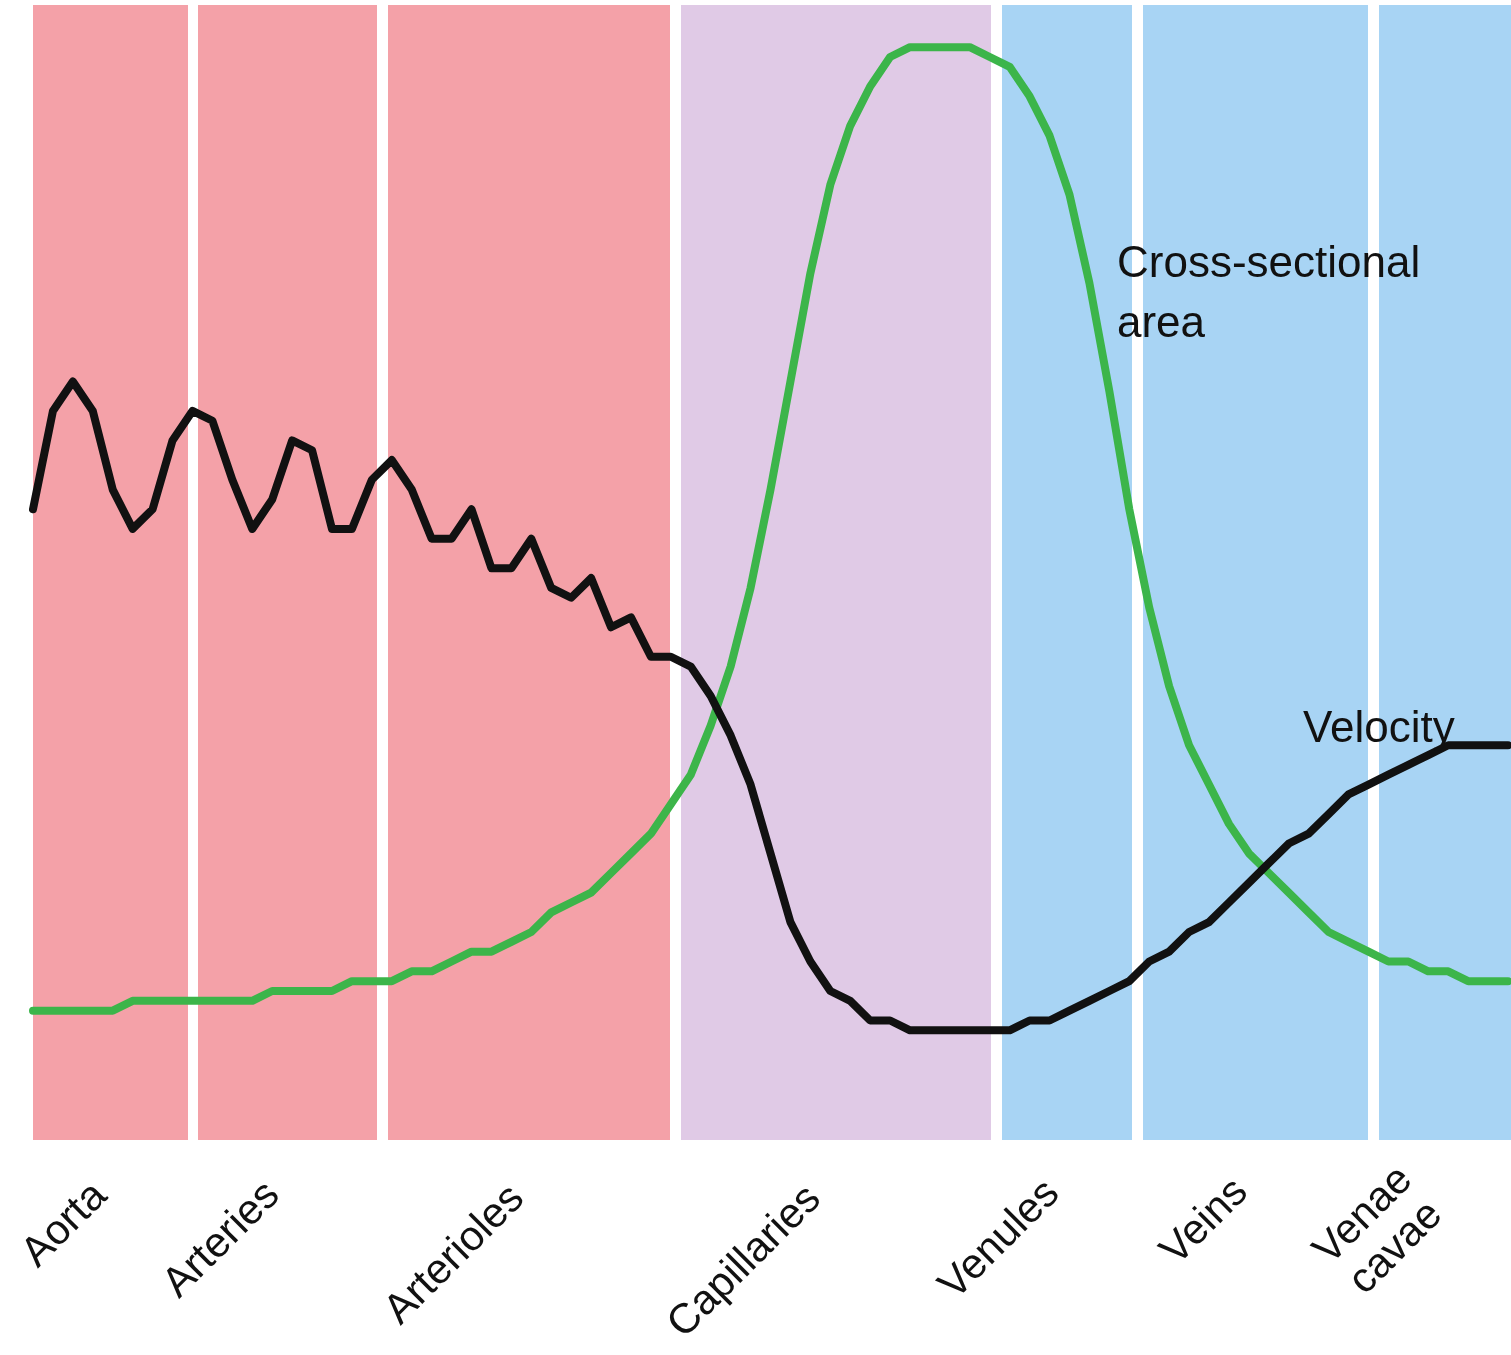 This screenshot has height=1355, width=1511. I want to click on series-label: Cross-sectional area, so click(1269, 292).